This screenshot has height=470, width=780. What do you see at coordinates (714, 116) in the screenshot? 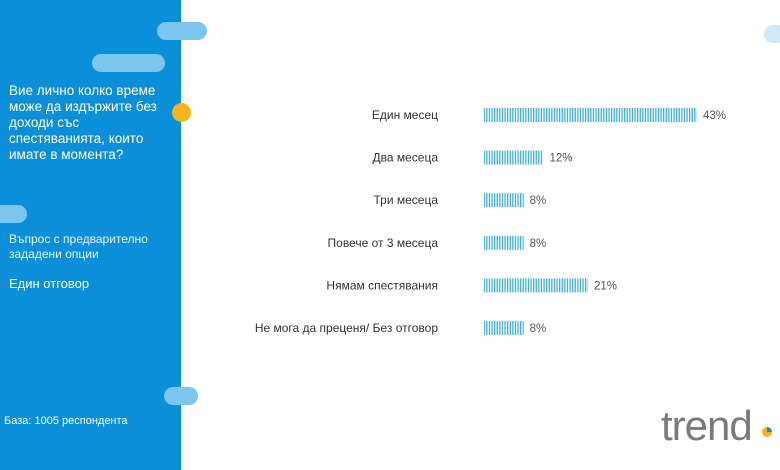
I see `value-label: 43%` at bounding box center [714, 116].